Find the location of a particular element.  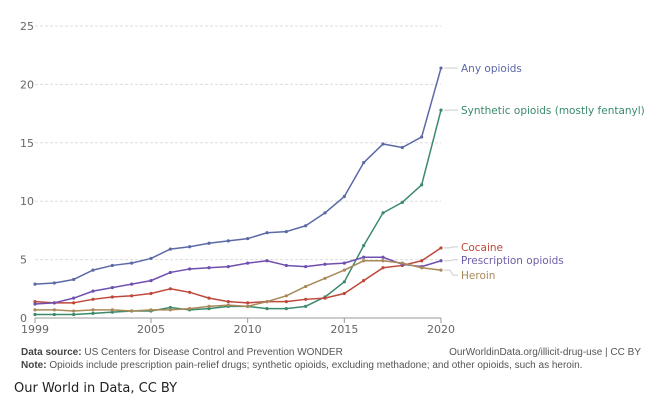

series-label-heroin: Heroin is located at coordinates (478, 276).